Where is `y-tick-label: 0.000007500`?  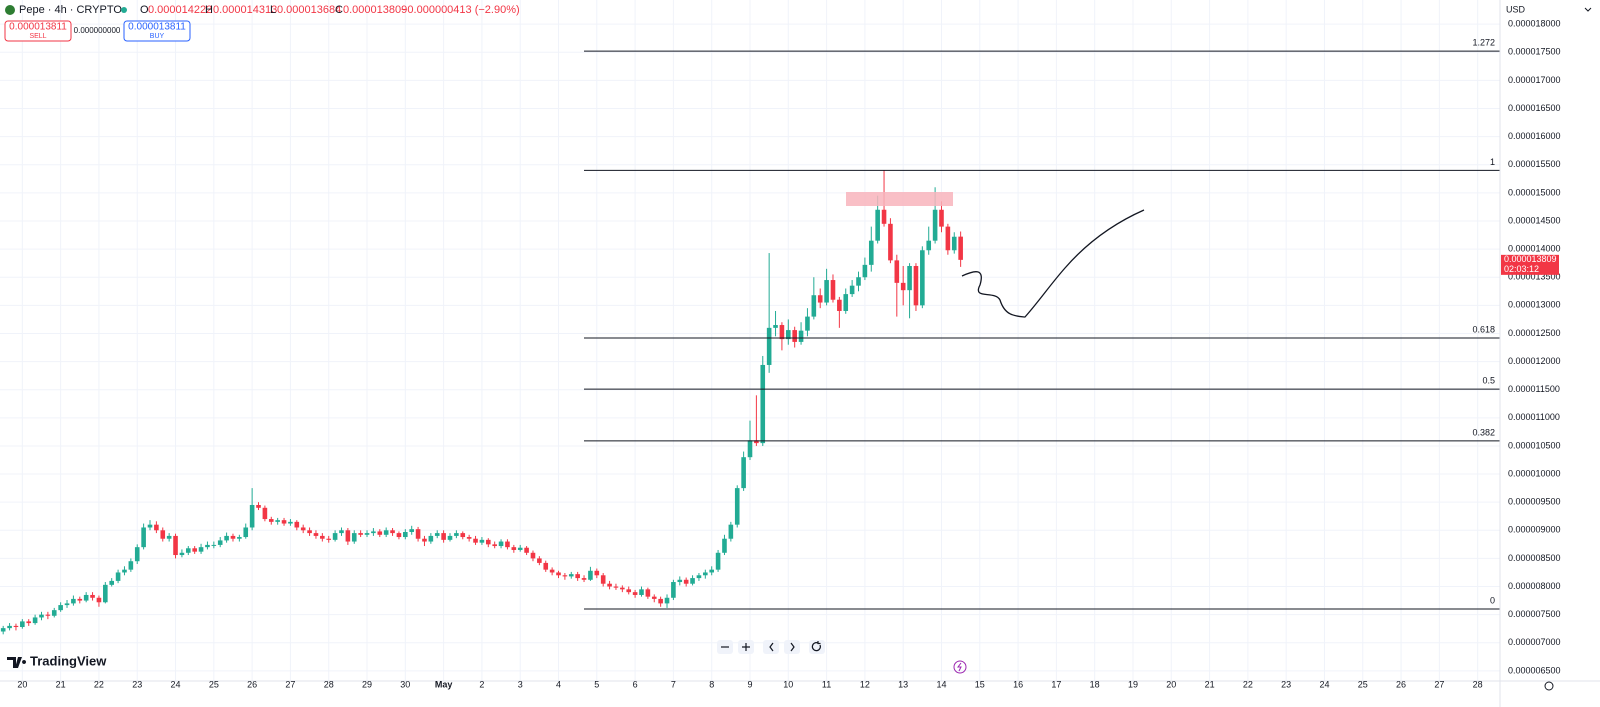 y-tick-label: 0.000007500 is located at coordinates (1534, 614).